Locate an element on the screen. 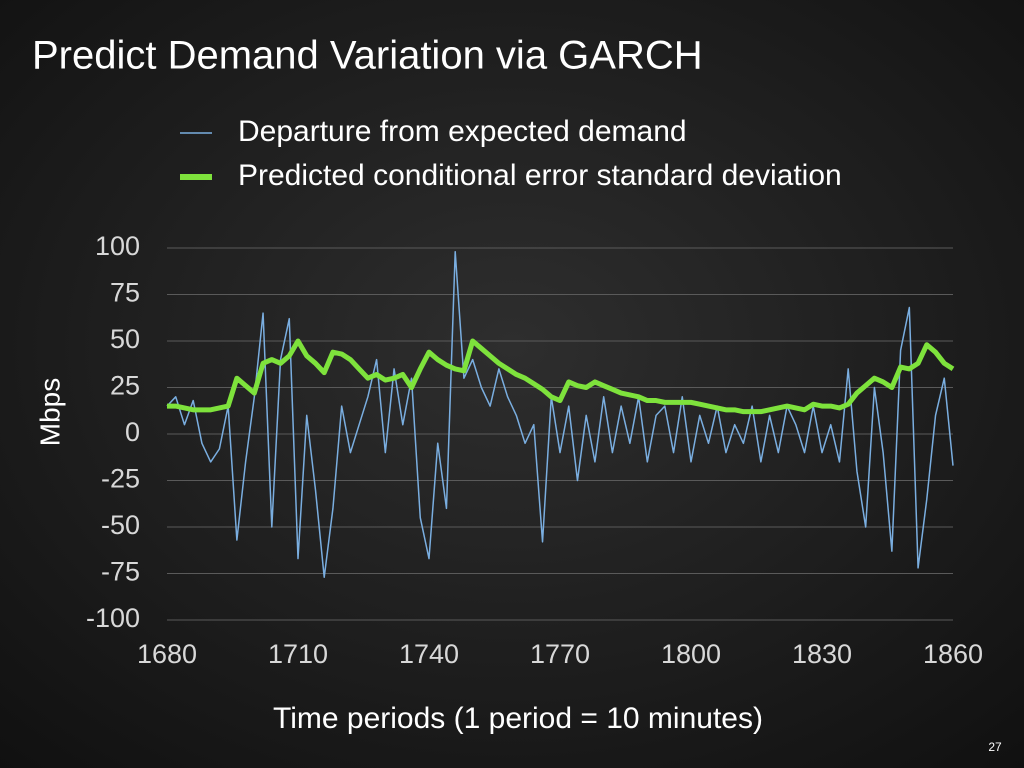 The width and height of the screenshot is (1024, 768). series-line is located at coordinates (561, 376).